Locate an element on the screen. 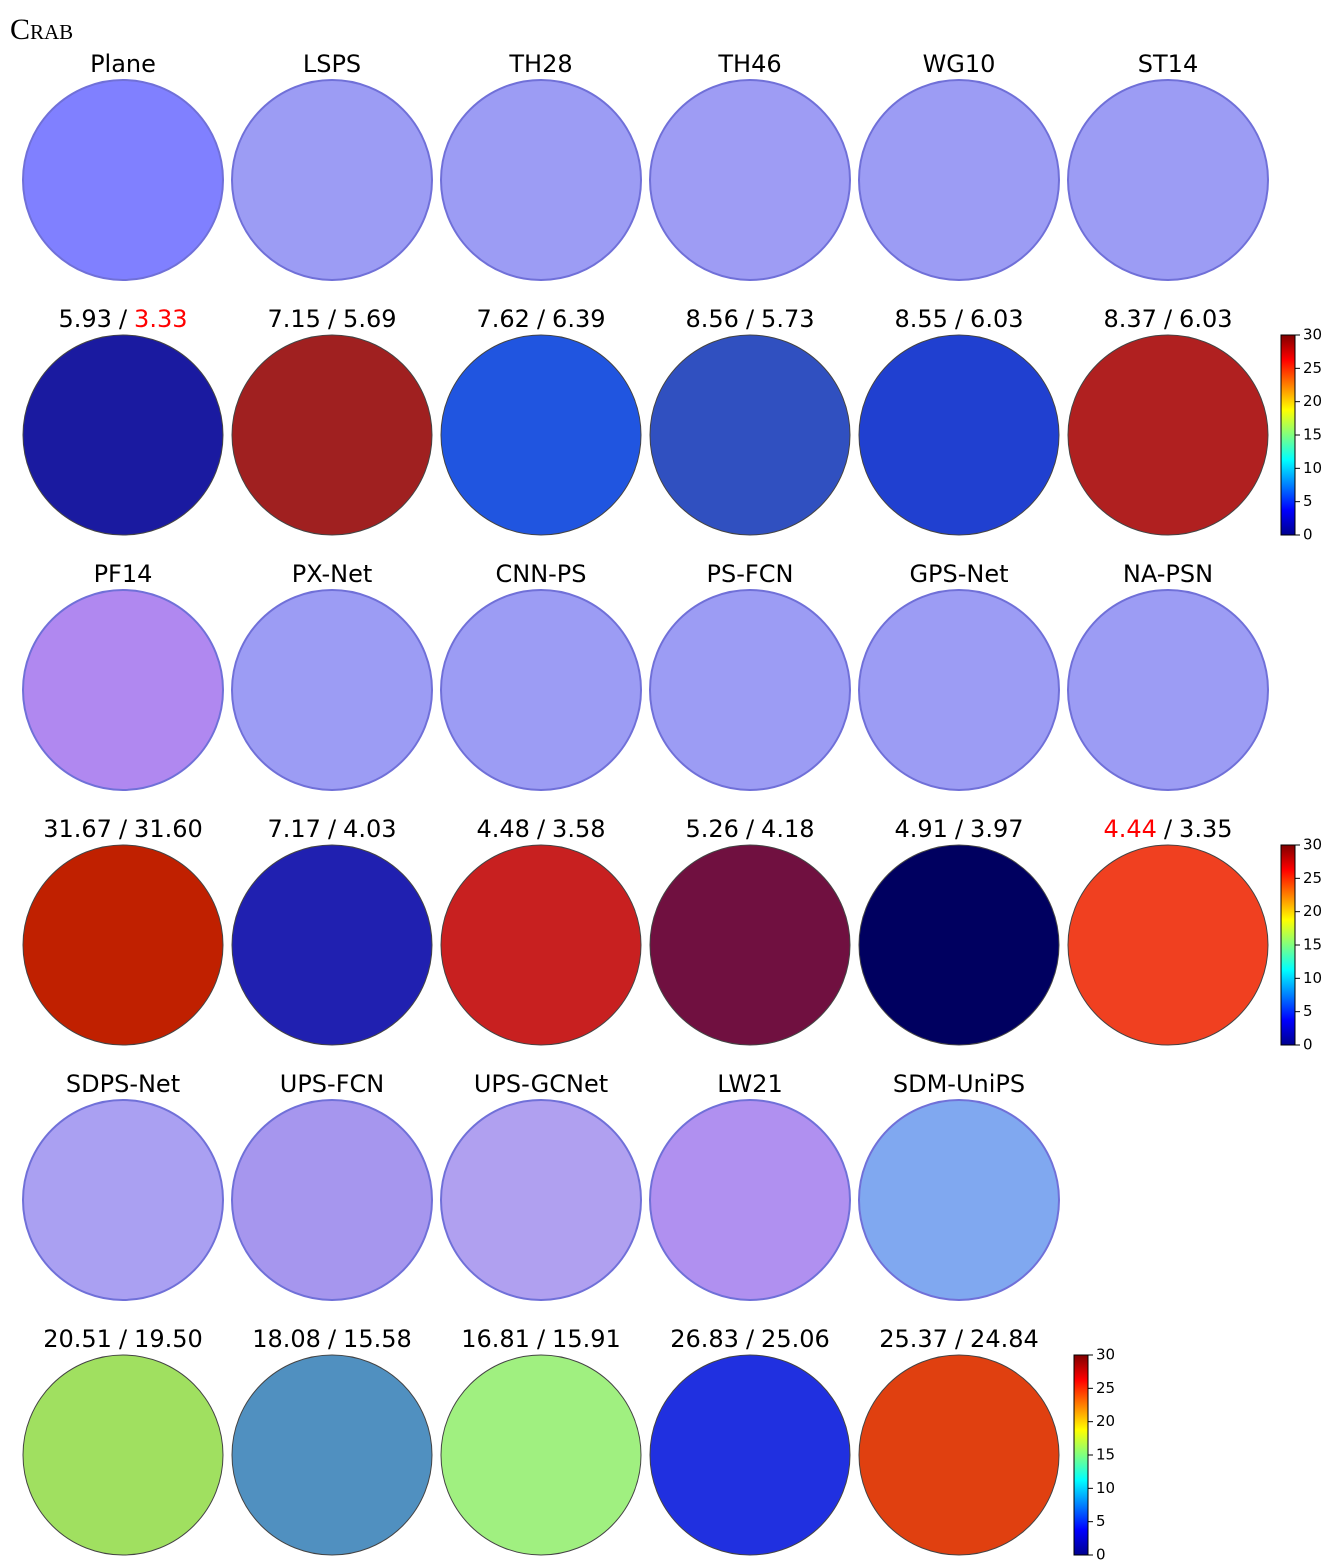 This screenshot has height=1565, width=1327. error-value: 31.60 is located at coordinates (168, 829).